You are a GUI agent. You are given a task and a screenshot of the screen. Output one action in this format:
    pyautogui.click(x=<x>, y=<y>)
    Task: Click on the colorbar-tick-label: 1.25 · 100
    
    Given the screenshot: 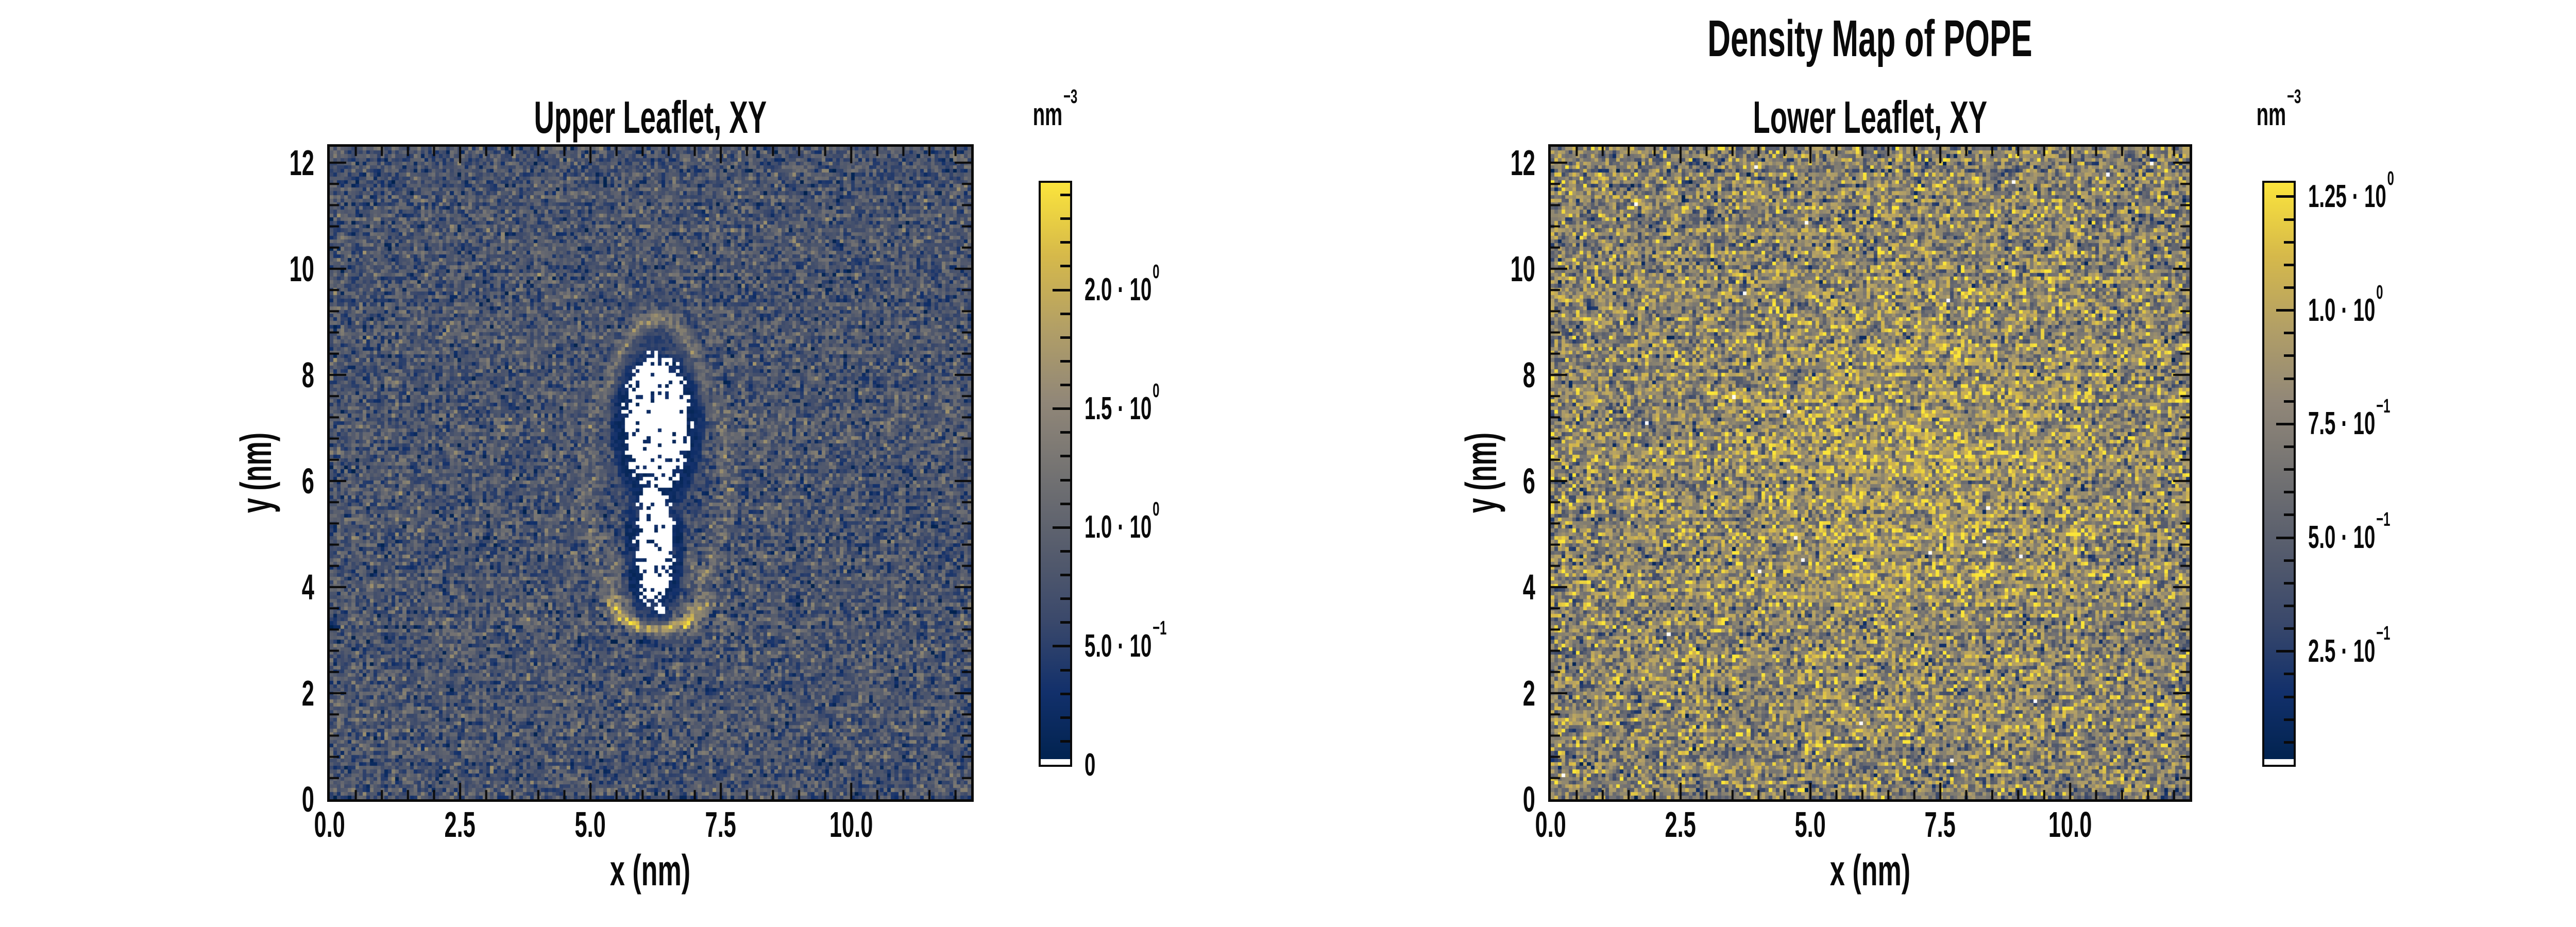 What is the action you would take?
    pyautogui.click(x=2351, y=190)
    